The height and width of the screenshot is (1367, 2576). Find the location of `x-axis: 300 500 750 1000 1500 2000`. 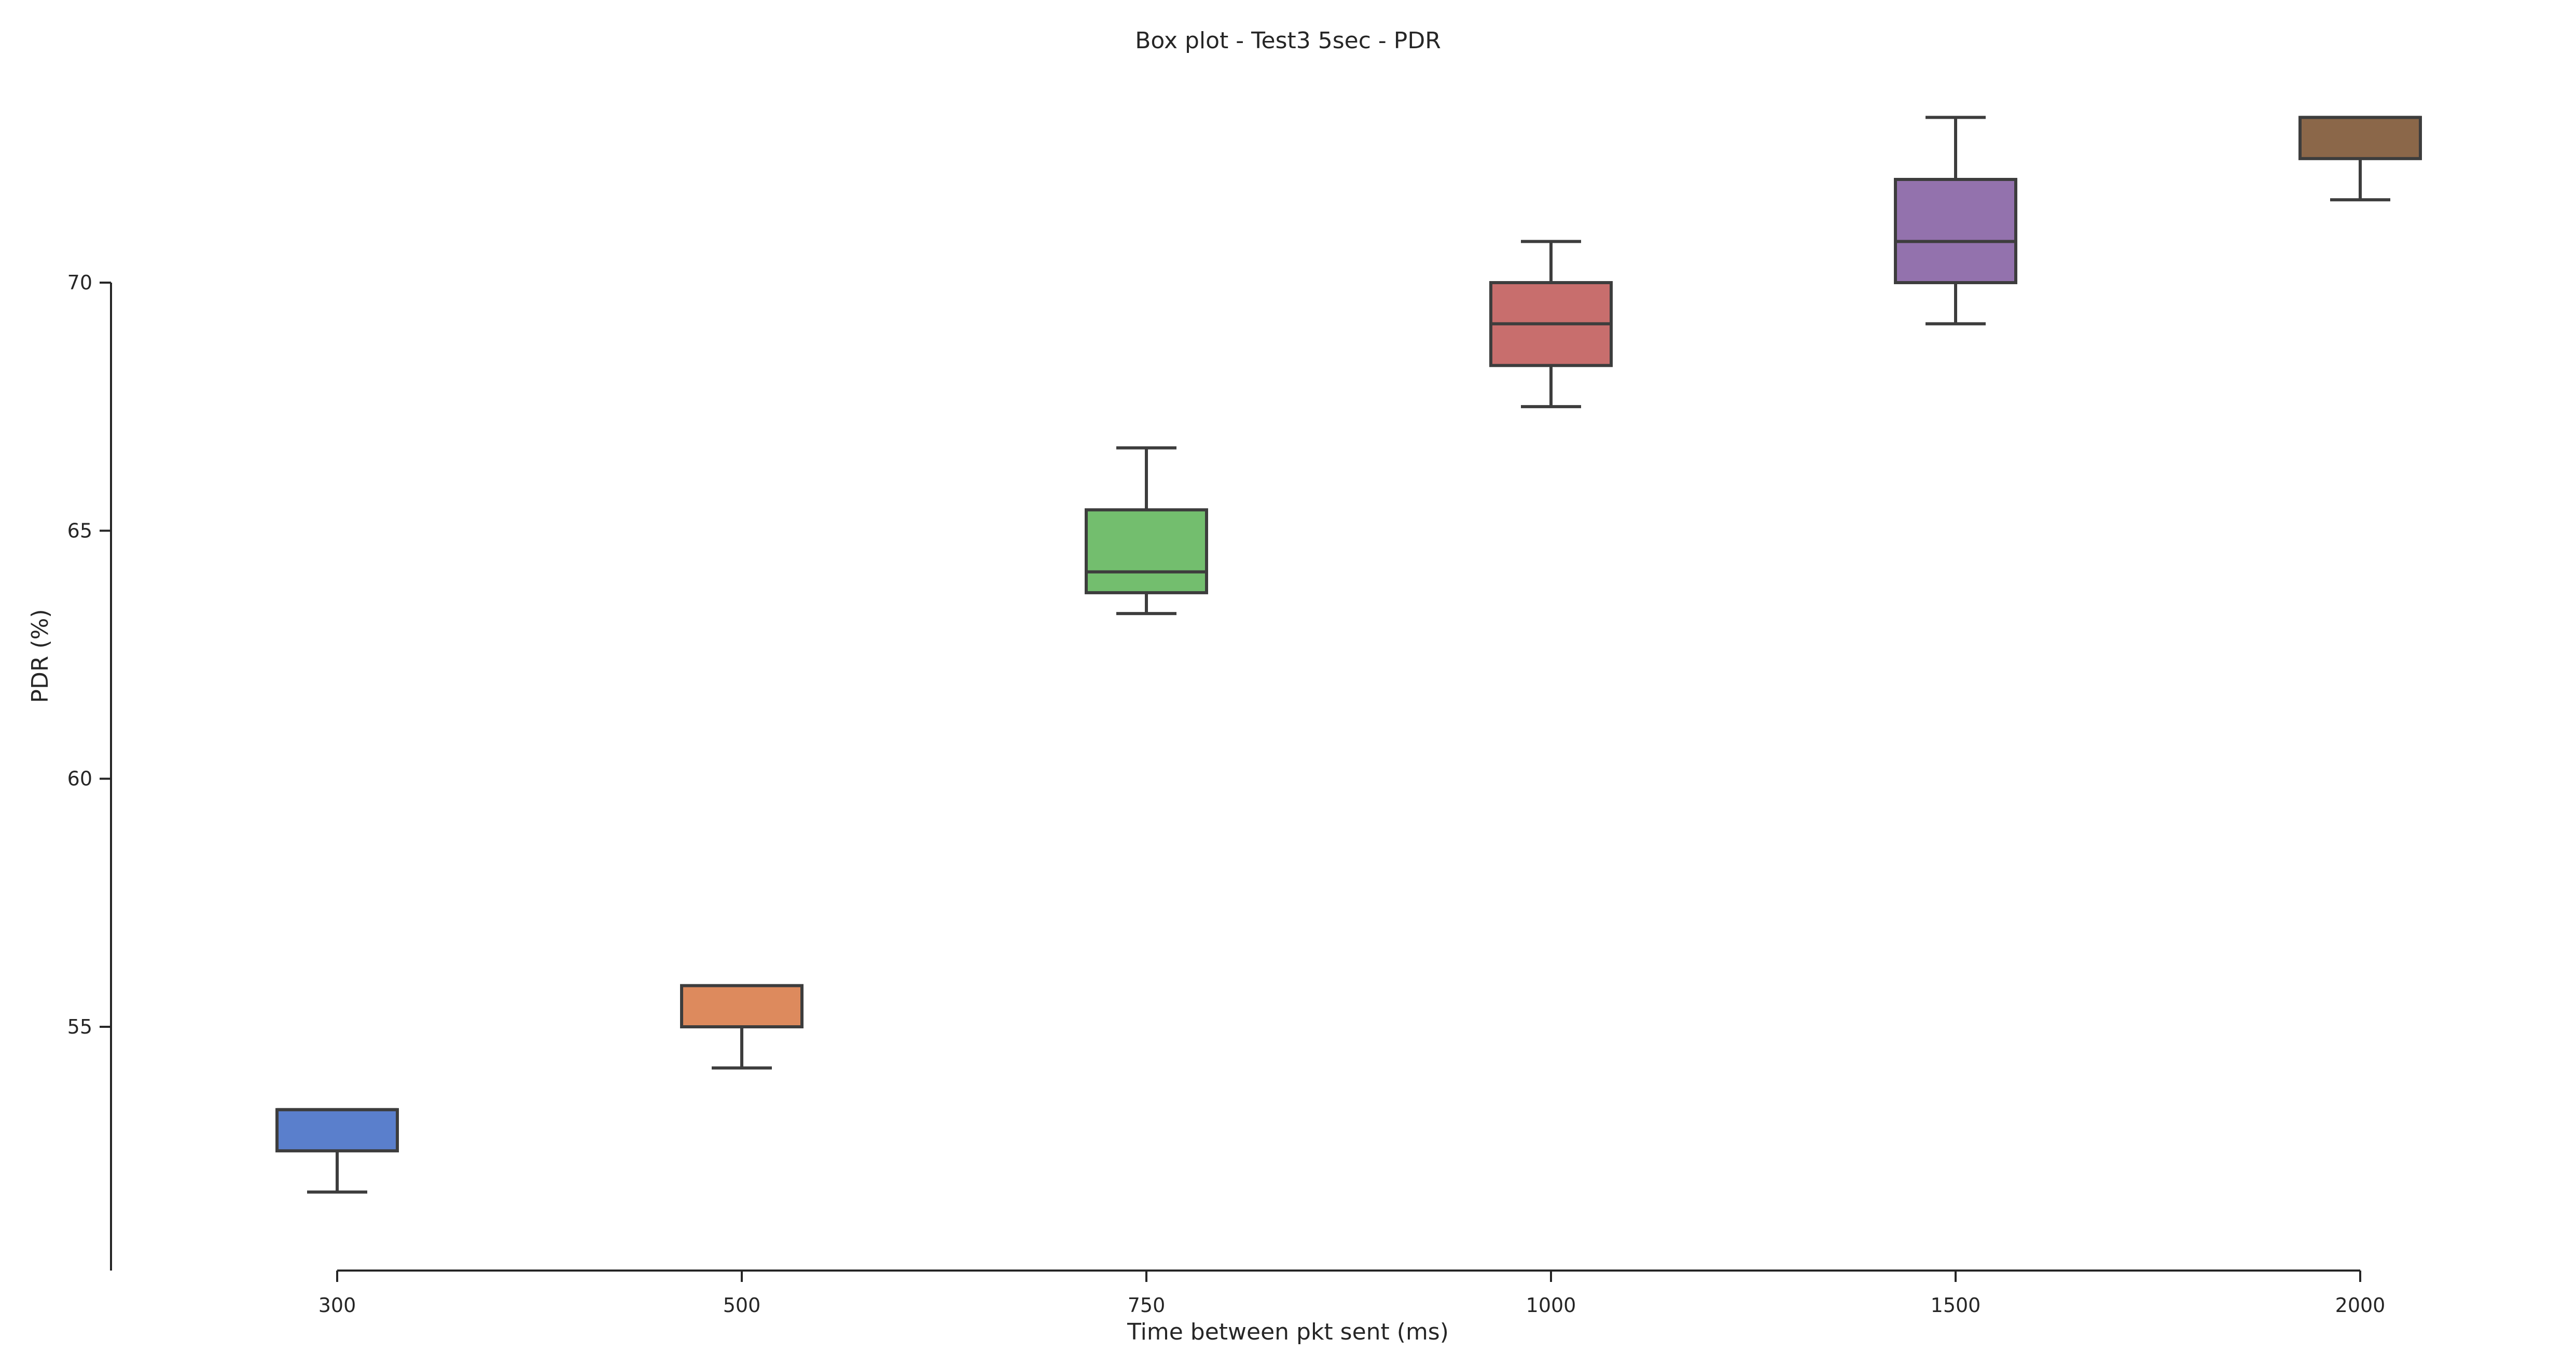

x-axis: 300 500 750 1000 1500 2000 is located at coordinates (1352, 1293).